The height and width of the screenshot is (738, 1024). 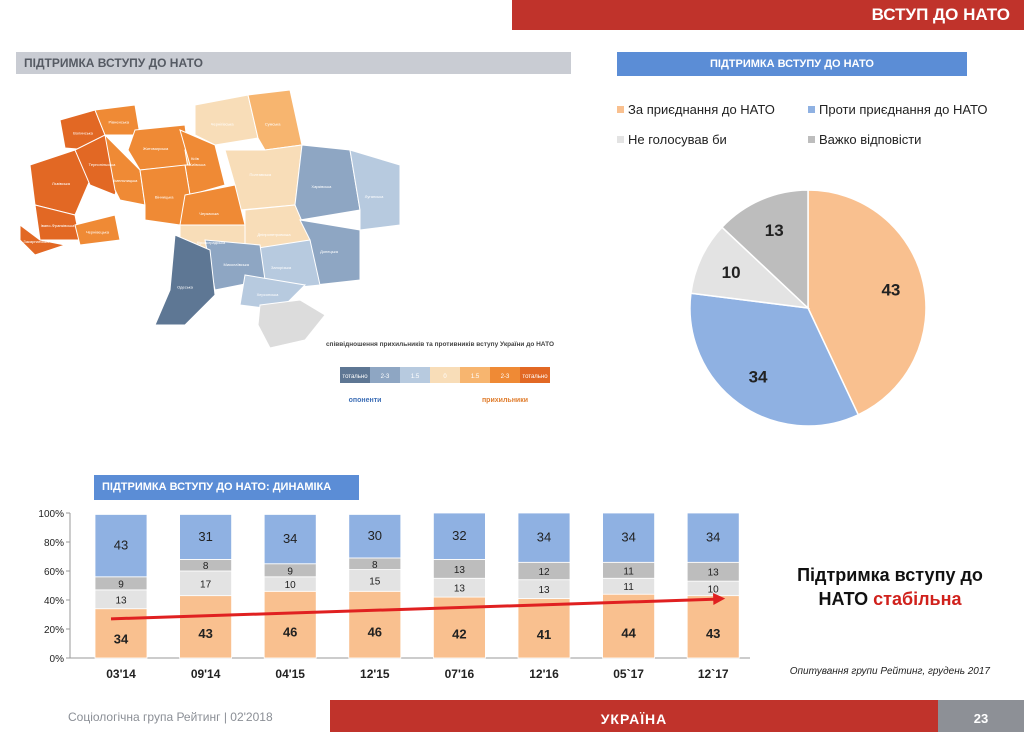 What do you see at coordinates (696, 109) in the screenshot?
I see `pie-legend-item: За приєднання до НАТО` at bounding box center [696, 109].